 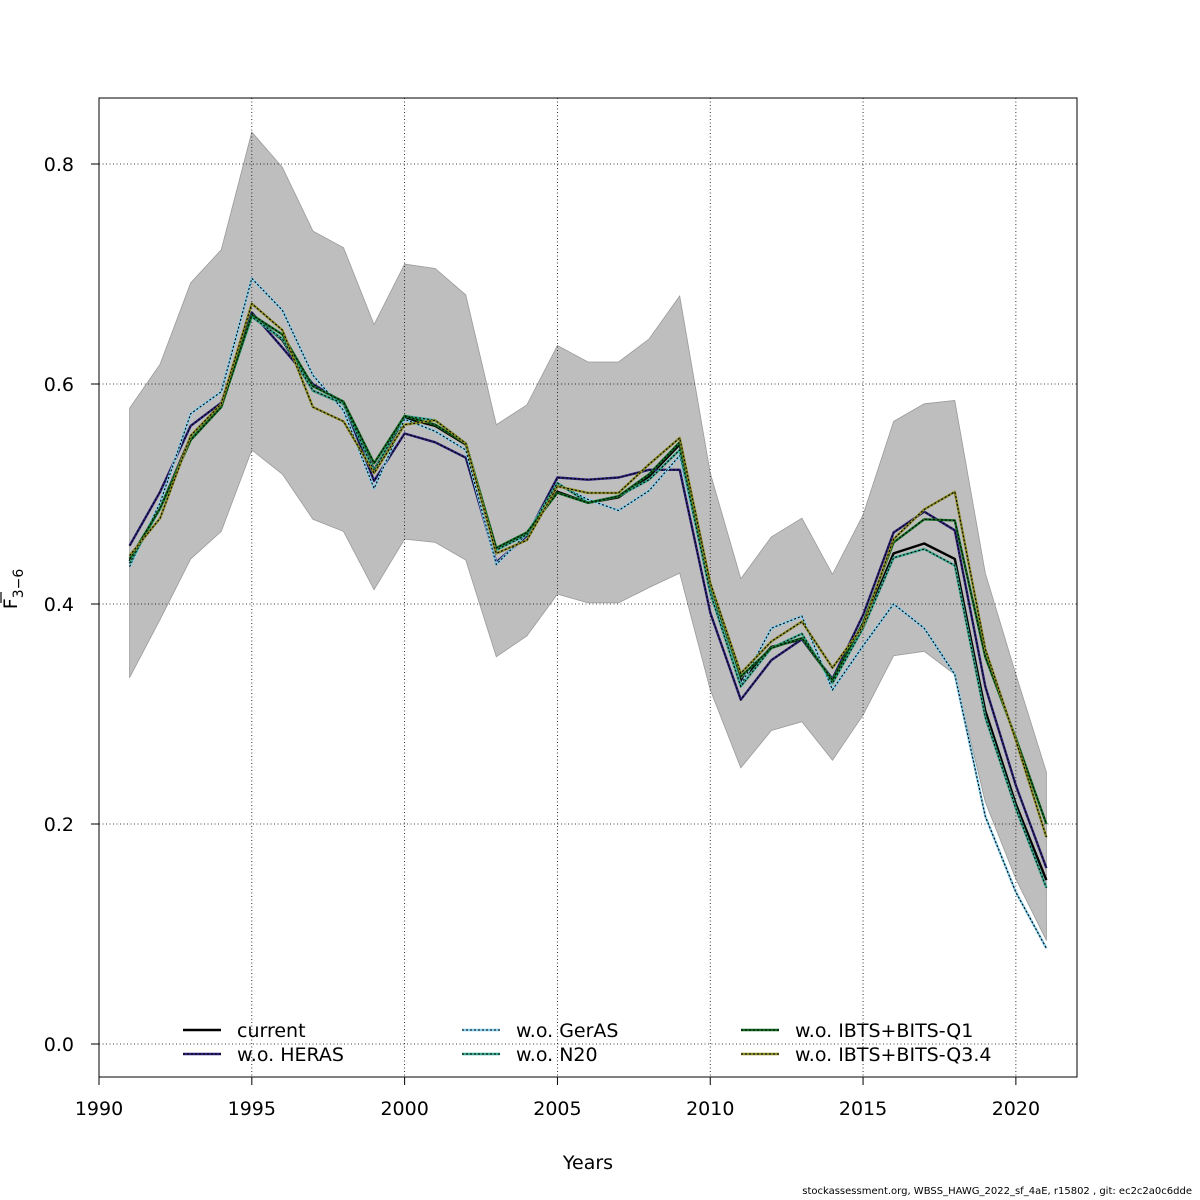 I want to click on x-axis-title: Years, so click(x=587, y=1163).